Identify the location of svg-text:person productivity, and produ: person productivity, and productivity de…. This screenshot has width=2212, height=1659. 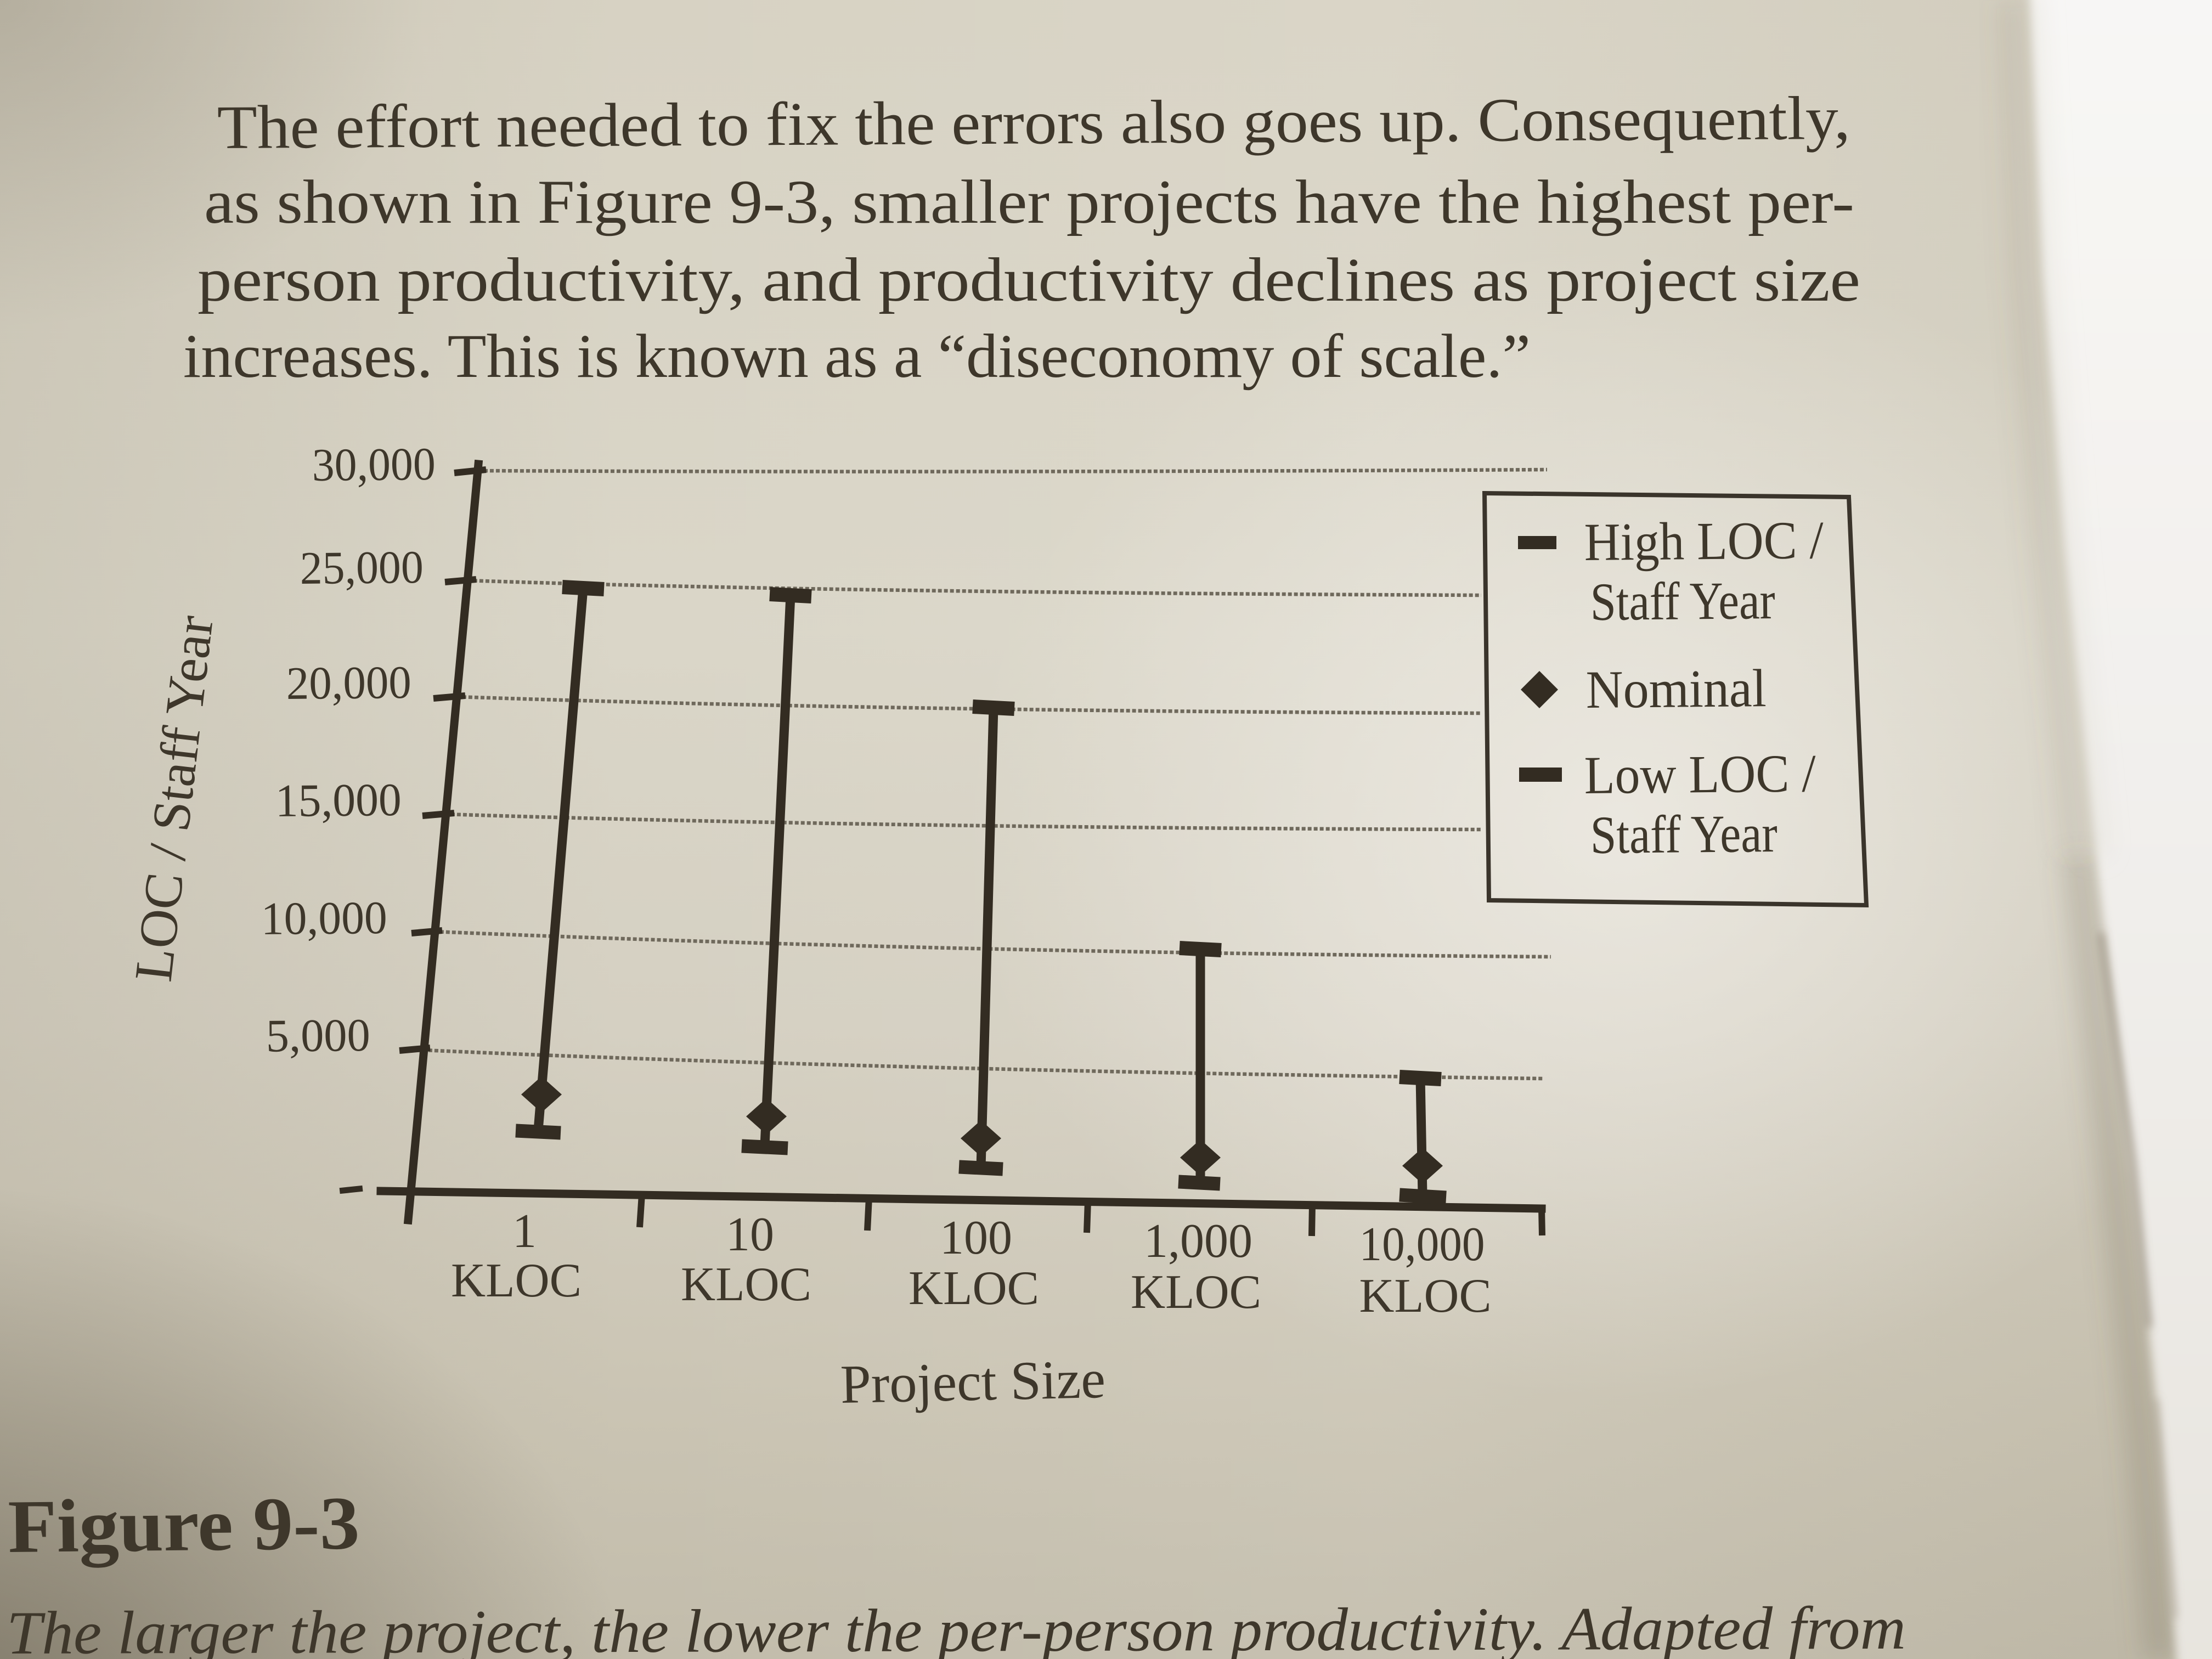
(1029, 280).